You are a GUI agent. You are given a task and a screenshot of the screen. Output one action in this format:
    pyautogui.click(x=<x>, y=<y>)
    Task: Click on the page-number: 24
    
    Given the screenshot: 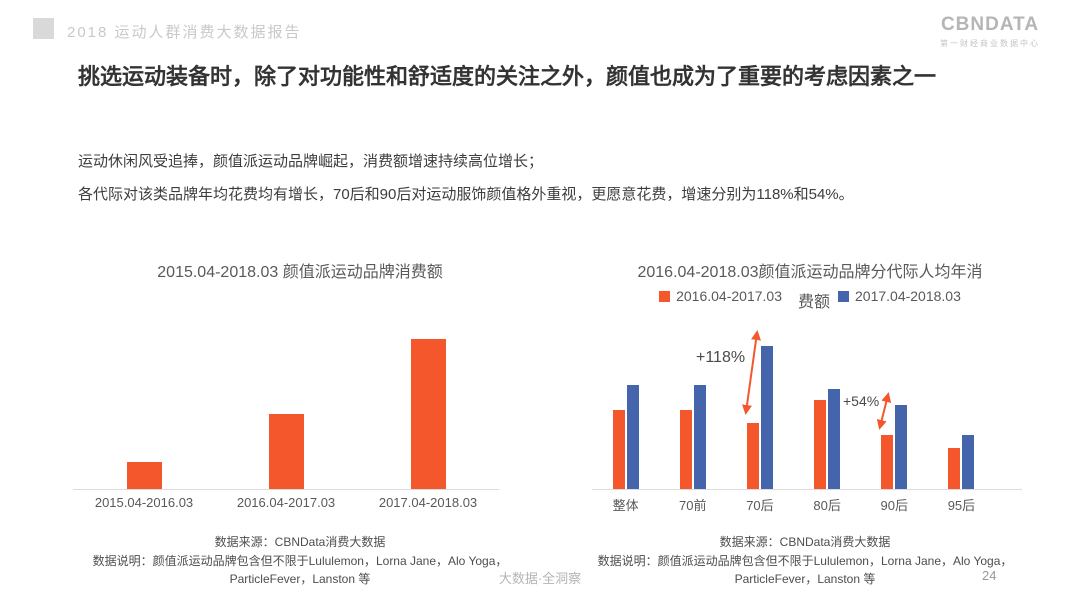 What is the action you would take?
    pyautogui.click(x=989, y=575)
    